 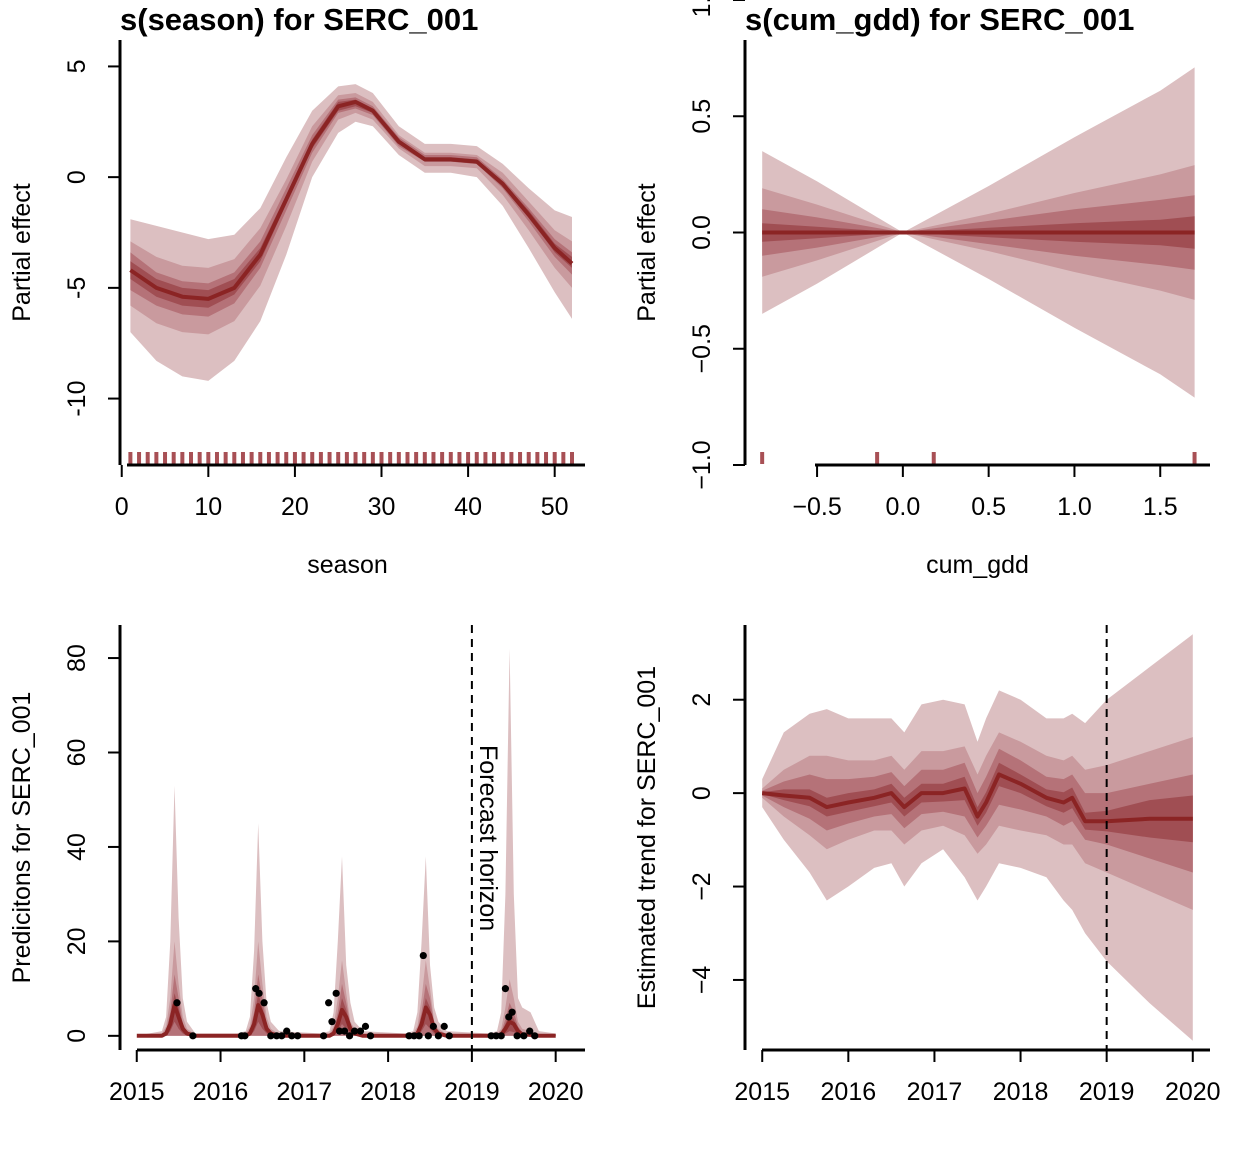 I want to click on y-tick-label: 0.5, so click(x=702, y=116).